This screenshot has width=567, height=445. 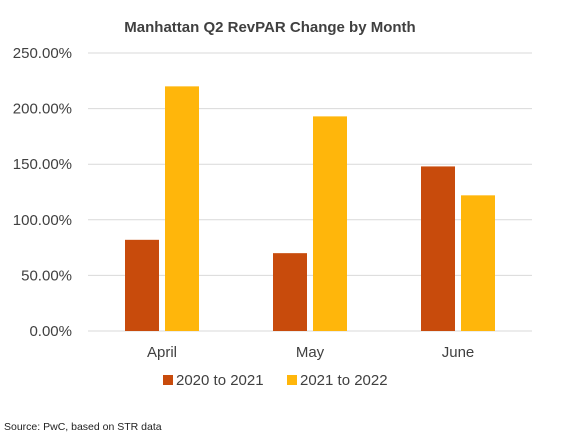 I want to click on legend-label: 2020 to 2021, so click(x=220, y=380).